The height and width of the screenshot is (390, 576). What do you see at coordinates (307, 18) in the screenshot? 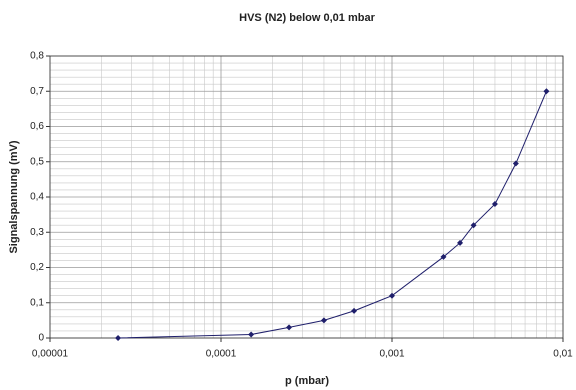
I see `chart-title: HVS (N2) below 0,01 mbar` at bounding box center [307, 18].